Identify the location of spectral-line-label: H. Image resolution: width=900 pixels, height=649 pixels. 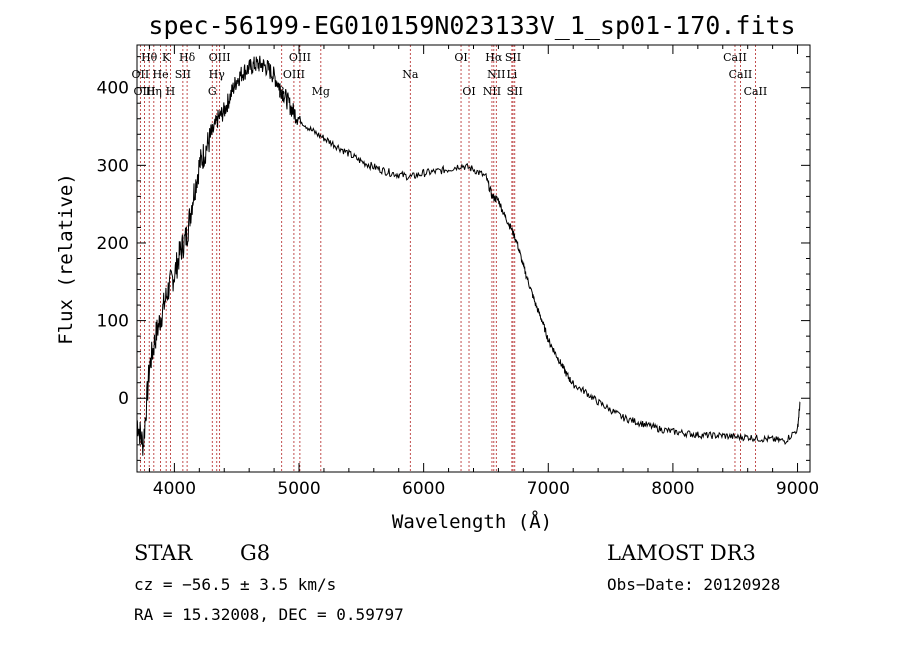
(171, 91).